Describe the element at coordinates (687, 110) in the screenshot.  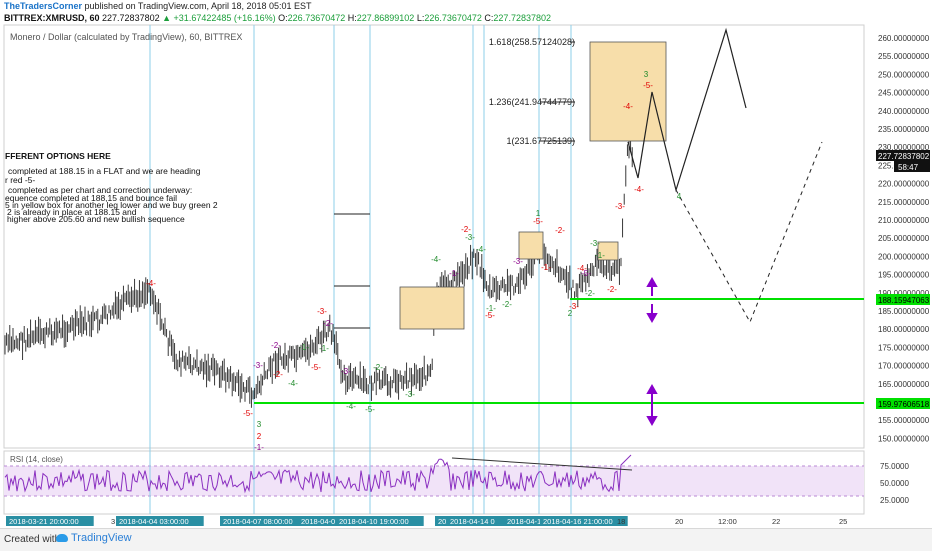
I see `projection-bullish` at that location.